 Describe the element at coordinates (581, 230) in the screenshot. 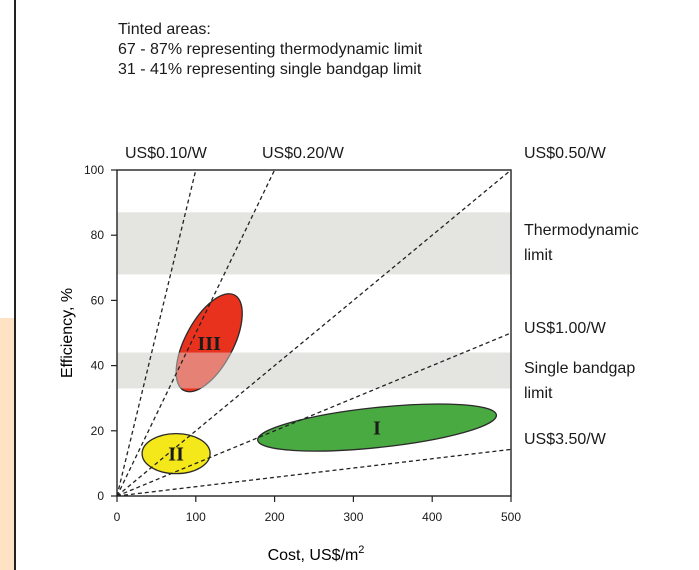

I see `band-label-thermodynamic-1: Thermodynamic` at that location.